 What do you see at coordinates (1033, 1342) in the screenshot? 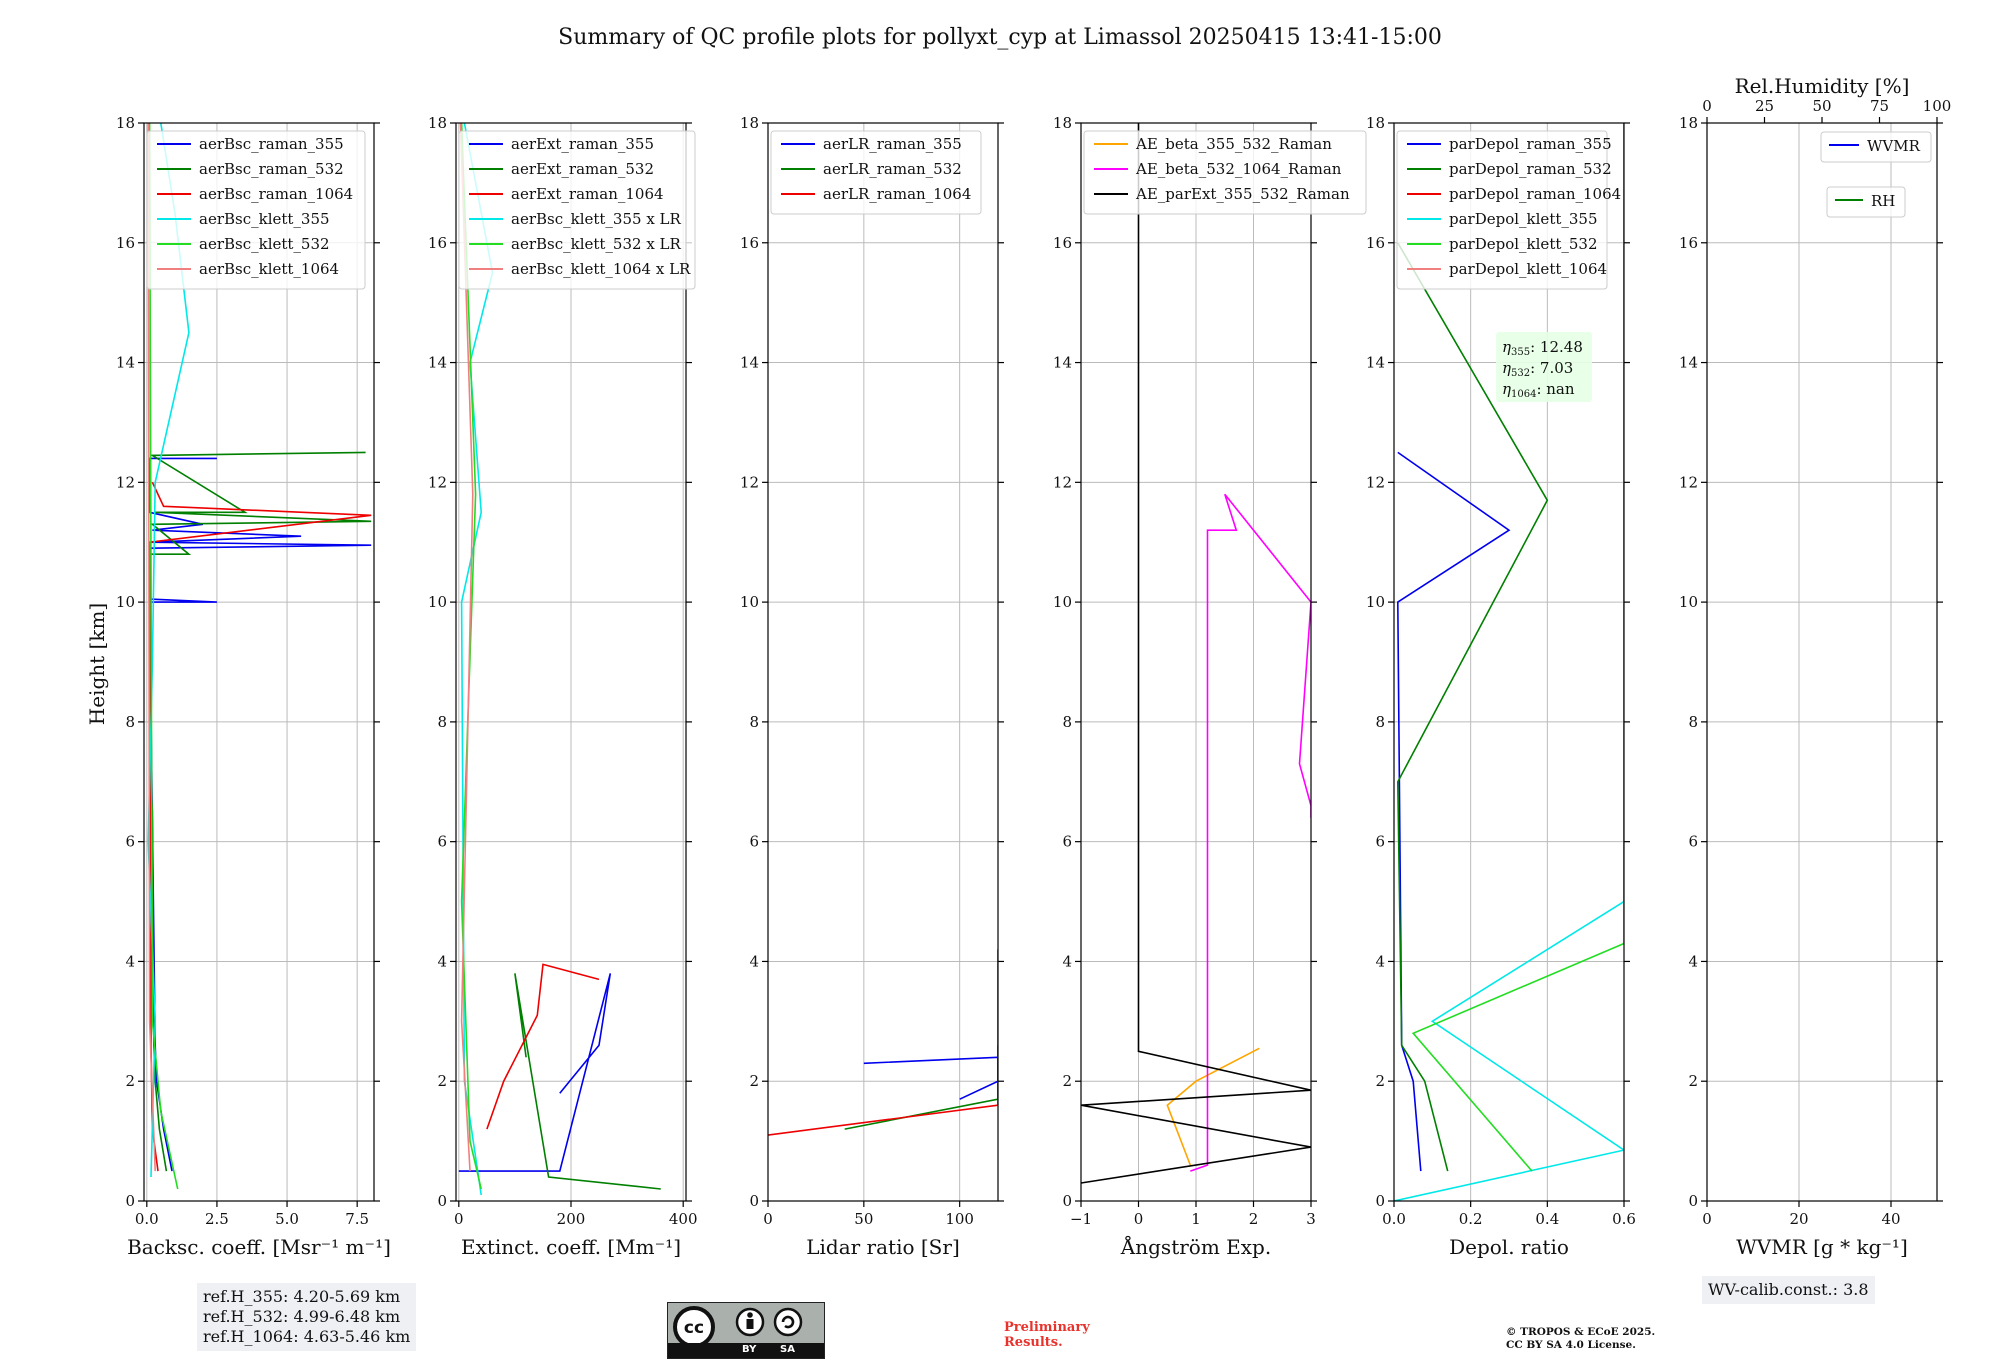
I see `preliminary-line2: Results.` at bounding box center [1033, 1342].